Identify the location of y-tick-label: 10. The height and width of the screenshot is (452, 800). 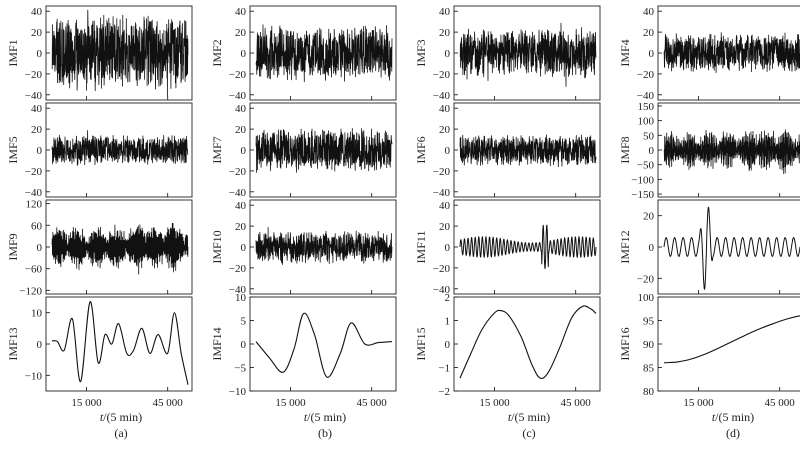
(241, 298).